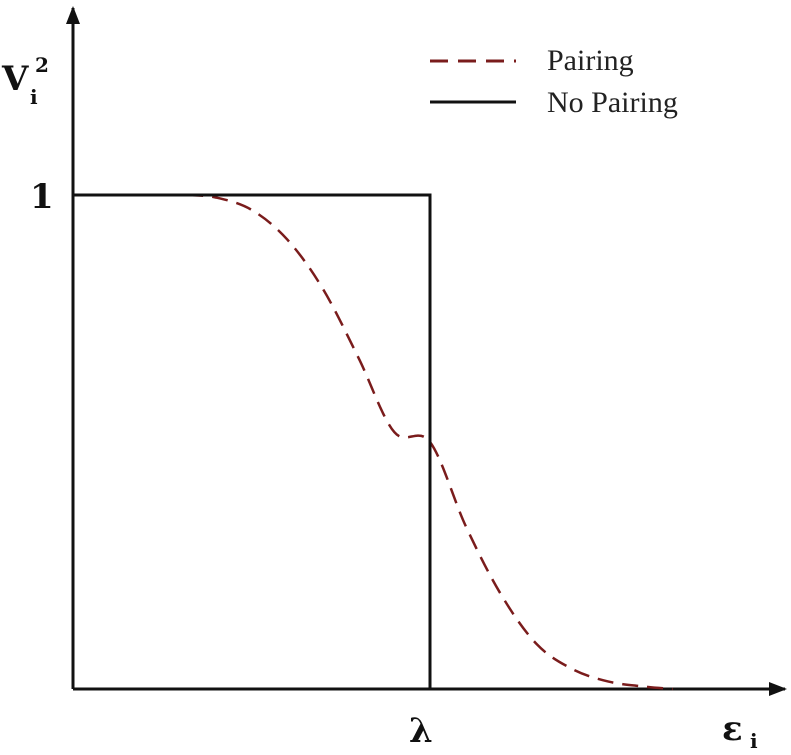 This screenshot has width=791, height=755. What do you see at coordinates (754, 741) in the screenshot?
I see `x-axis-label-sub: i` at bounding box center [754, 741].